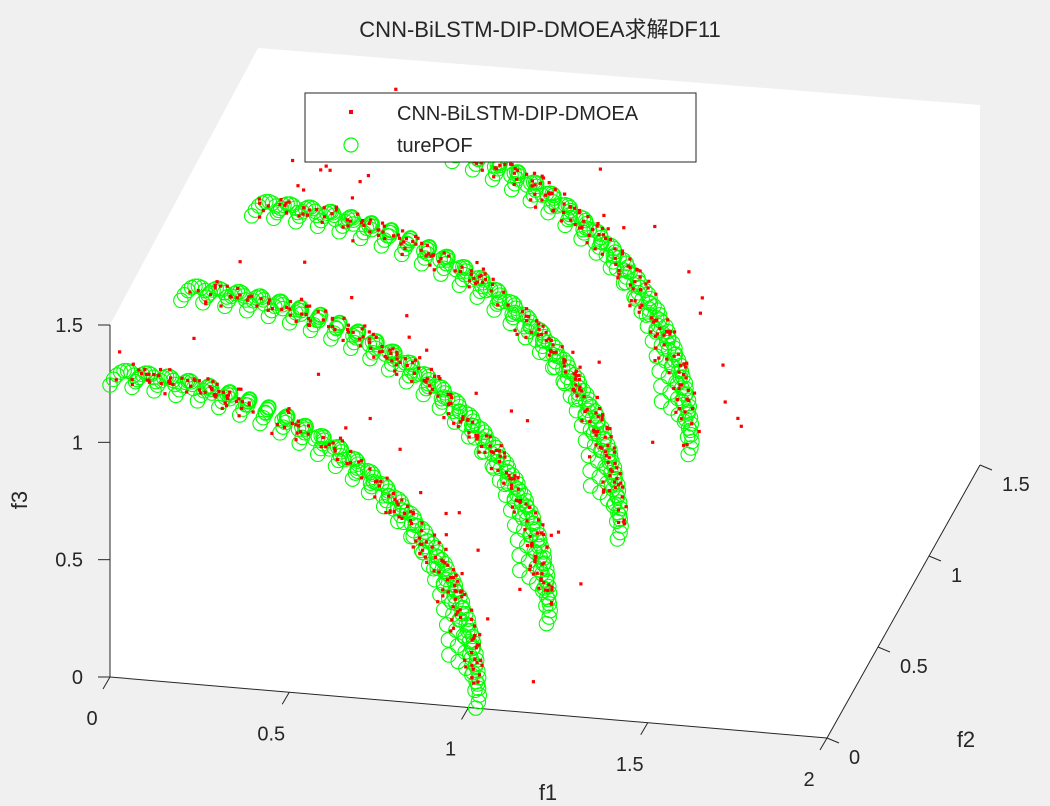 This screenshot has height=806, width=1050. What do you see at coordinates (77, 678) in the screenshot?
I see `z-tick-label: 0` at bounding box center [77, 678].